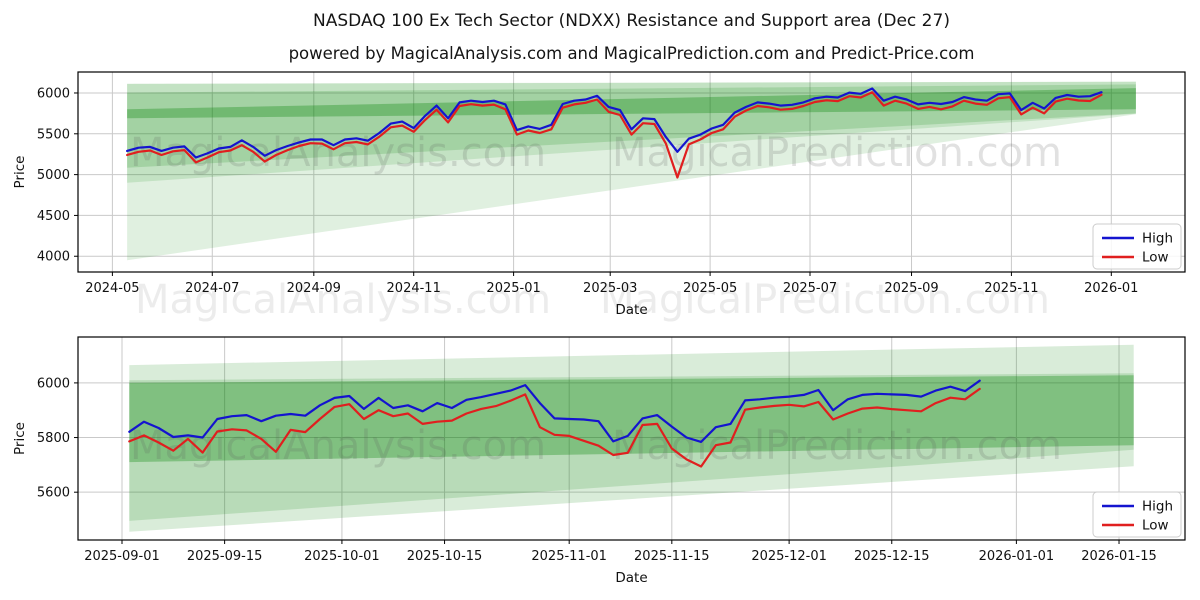  I want to click on x-tick-label: 2024-07, so click(212, 288).